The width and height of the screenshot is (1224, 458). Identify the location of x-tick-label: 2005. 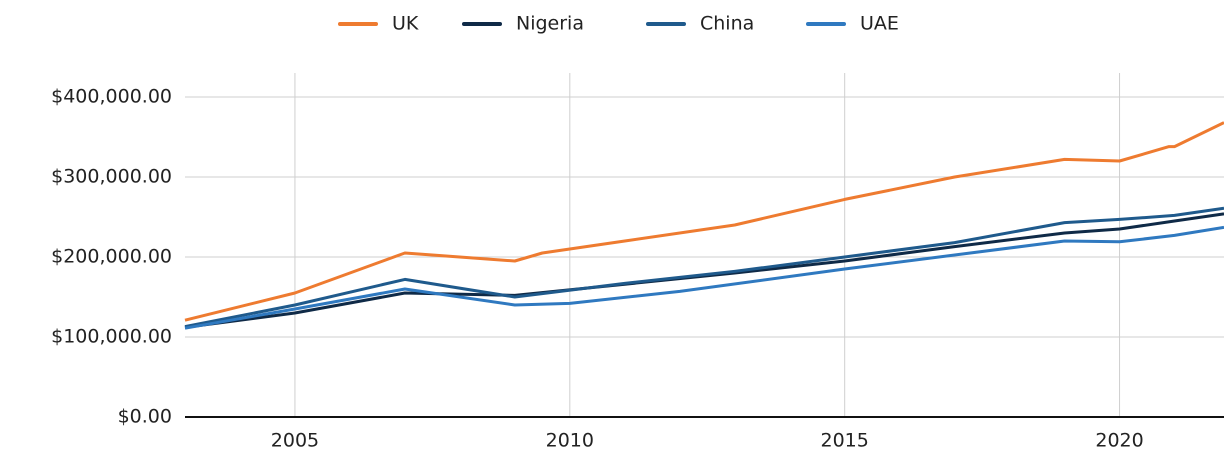
(295, 441).